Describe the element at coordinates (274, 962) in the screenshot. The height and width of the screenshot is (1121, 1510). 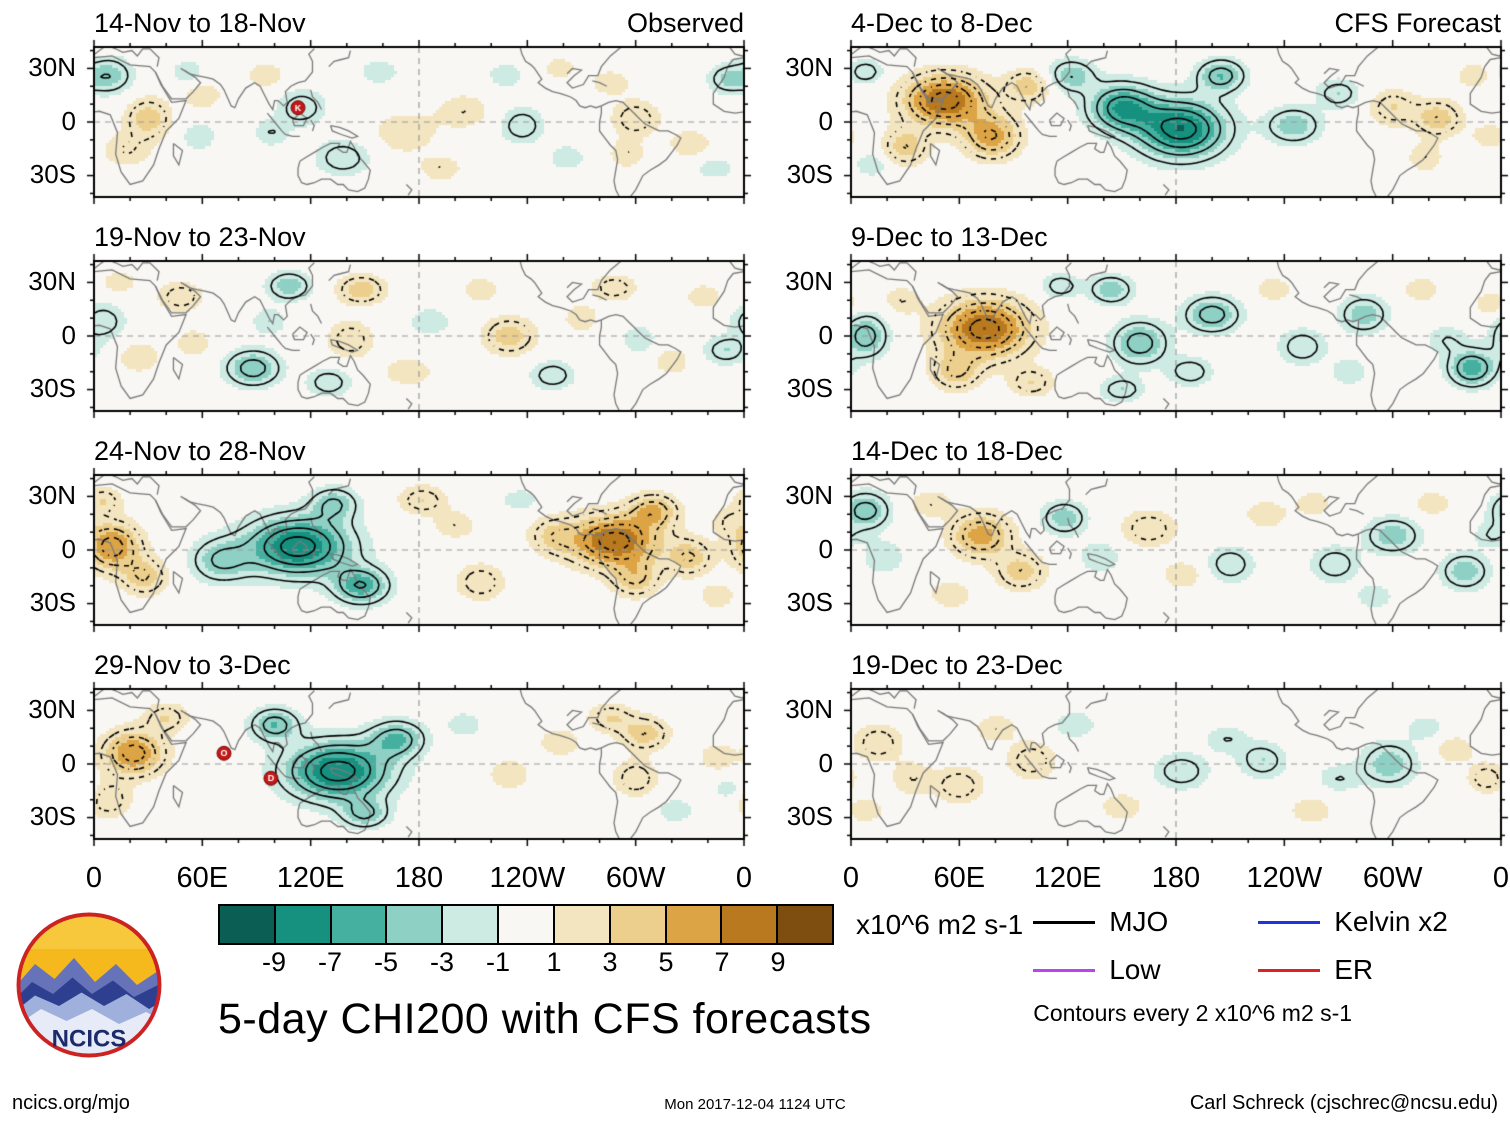
I see `colorbar-tick-label: -9` at that location.